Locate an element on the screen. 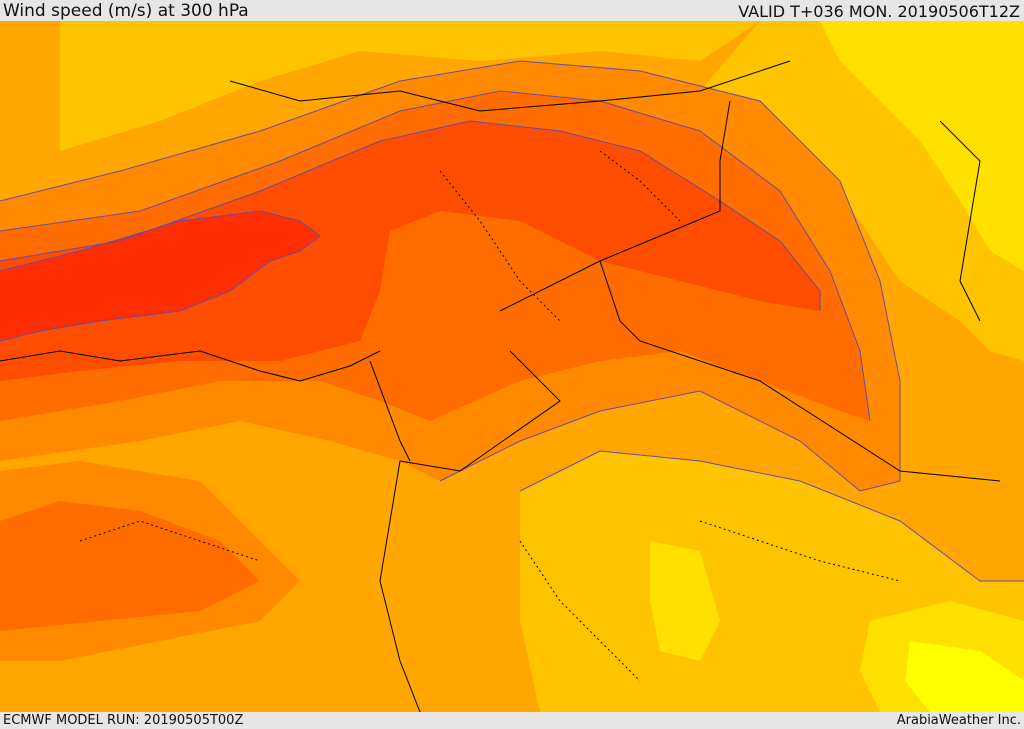 This screenshot has height=729, width=1024. boundary-saudi is located at coordinates (480, 411).